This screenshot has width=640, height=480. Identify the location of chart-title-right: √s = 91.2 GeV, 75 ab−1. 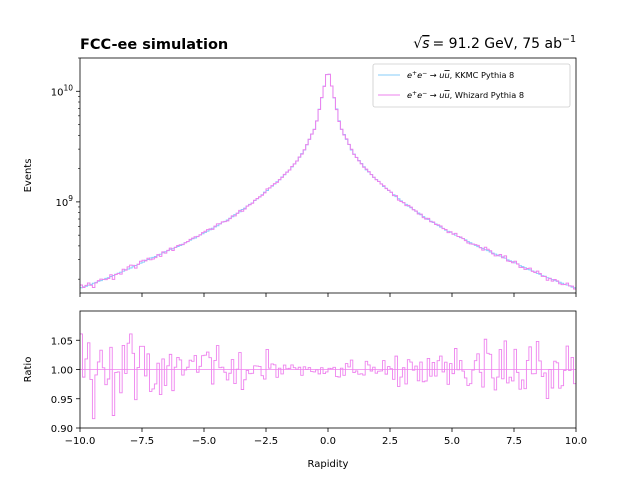
(494, 43).